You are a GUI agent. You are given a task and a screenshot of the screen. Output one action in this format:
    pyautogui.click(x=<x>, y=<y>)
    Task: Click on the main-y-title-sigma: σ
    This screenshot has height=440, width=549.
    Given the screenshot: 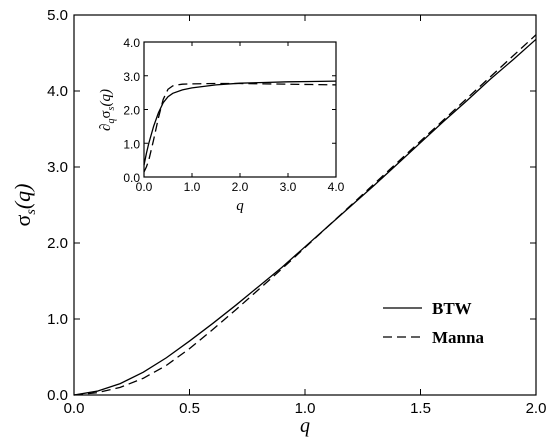 What is the action you would take?
    pyautogui.click(x=22, y=220)
    